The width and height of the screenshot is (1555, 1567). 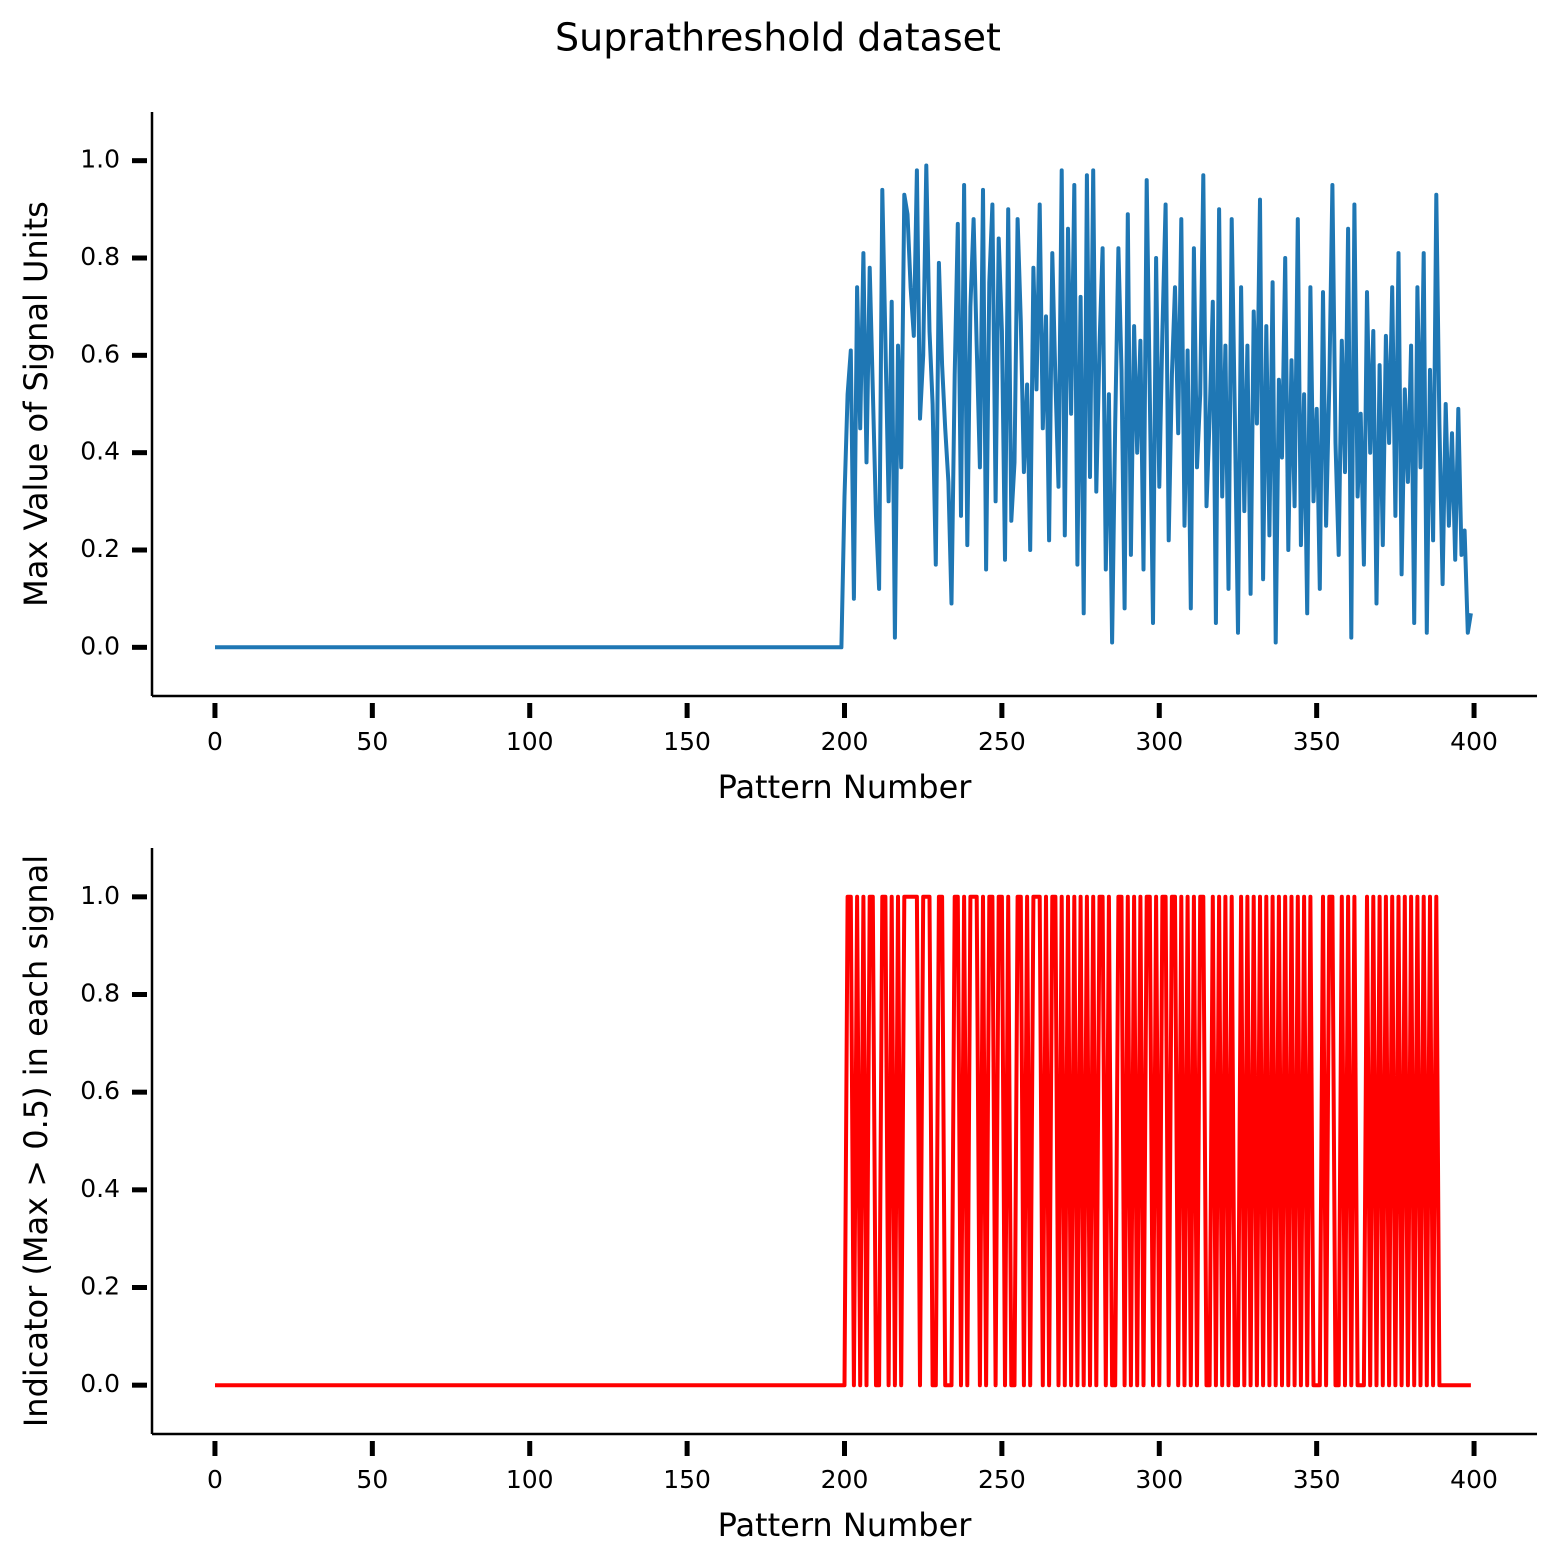 What do you see at coordinates (778, 38) in the screenshot?
I see `figure-title: Suprathreshold dataset` at bounding box center [778, 38].